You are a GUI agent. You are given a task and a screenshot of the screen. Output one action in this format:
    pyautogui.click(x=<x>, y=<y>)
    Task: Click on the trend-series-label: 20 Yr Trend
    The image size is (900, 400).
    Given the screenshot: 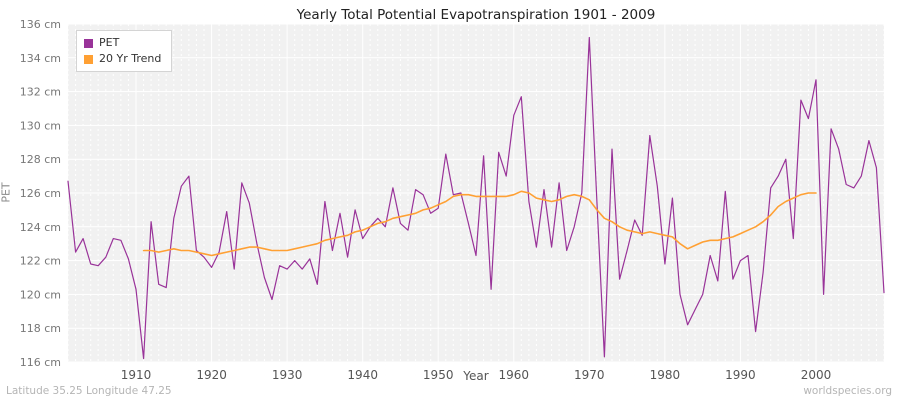 What is the action you would take?
    pyautogui.click(x=130, y=58)
    